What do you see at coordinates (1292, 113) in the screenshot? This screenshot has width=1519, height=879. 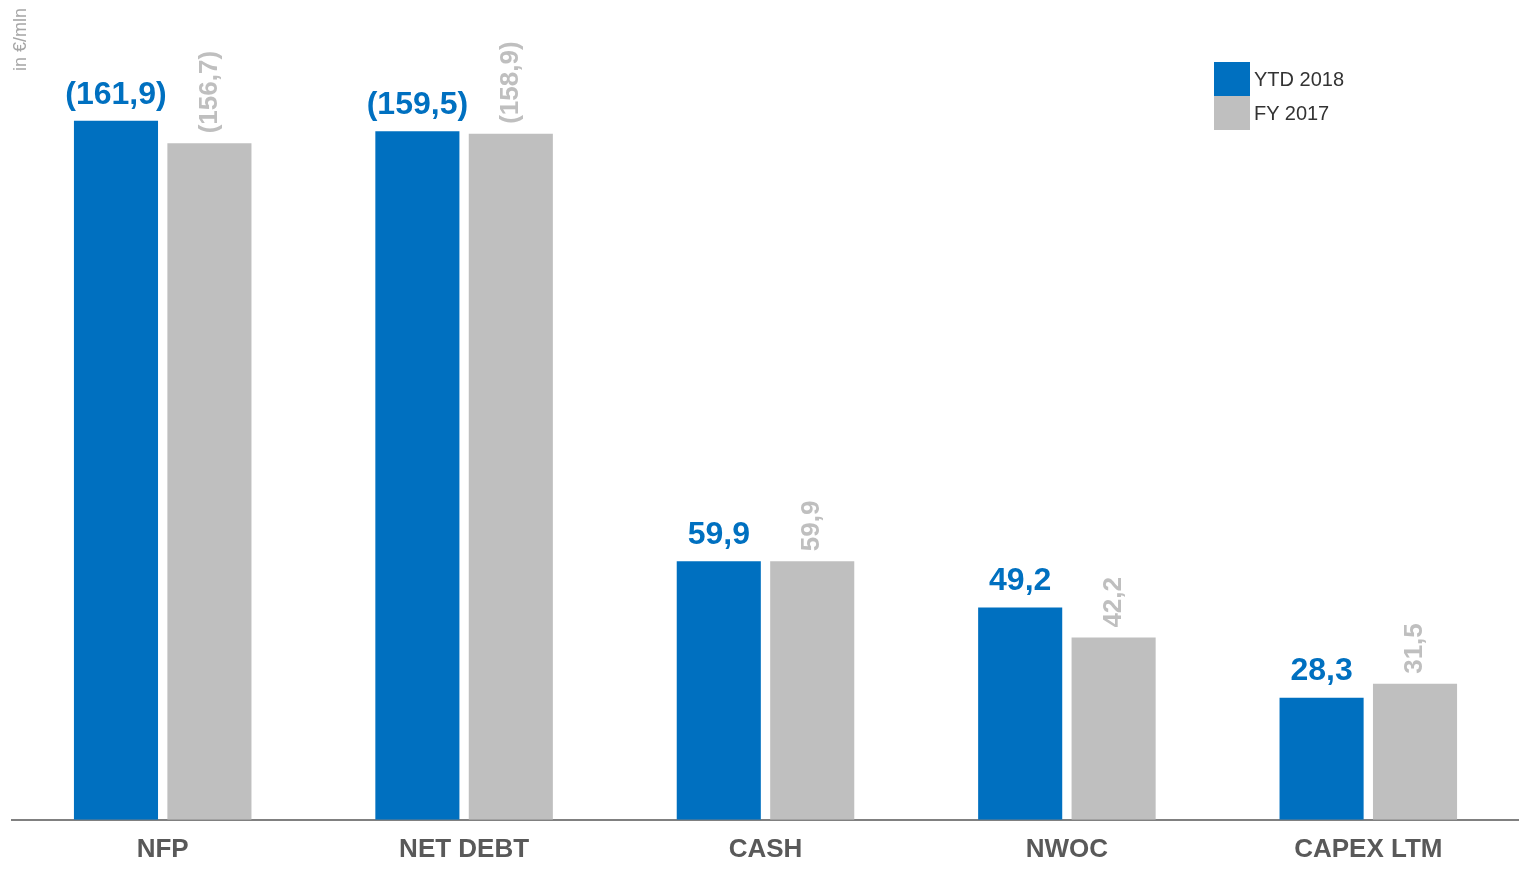 I see `legend-label: FY 2017` at bounding box center [1292, 113].